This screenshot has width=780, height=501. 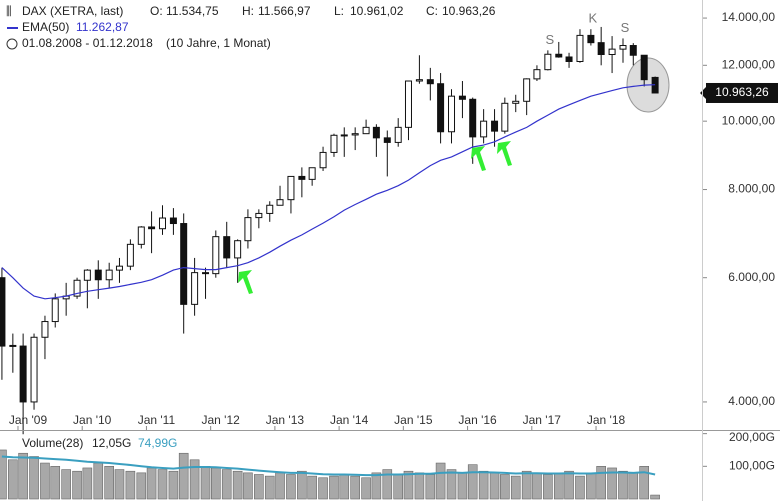 What do you see at coordinates (432, 11) in the screenshot?
I see `ohlc-key: C:` at bounding box center [432, 11].